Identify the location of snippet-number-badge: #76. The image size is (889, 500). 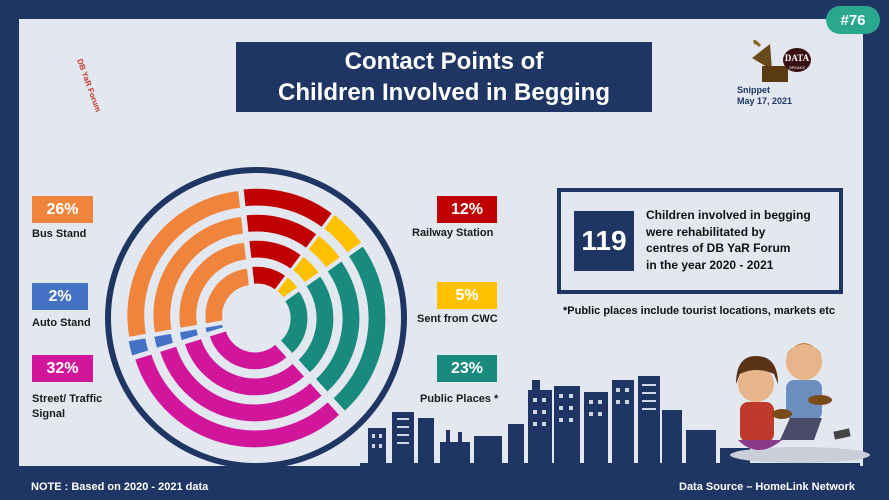
(853, 20).